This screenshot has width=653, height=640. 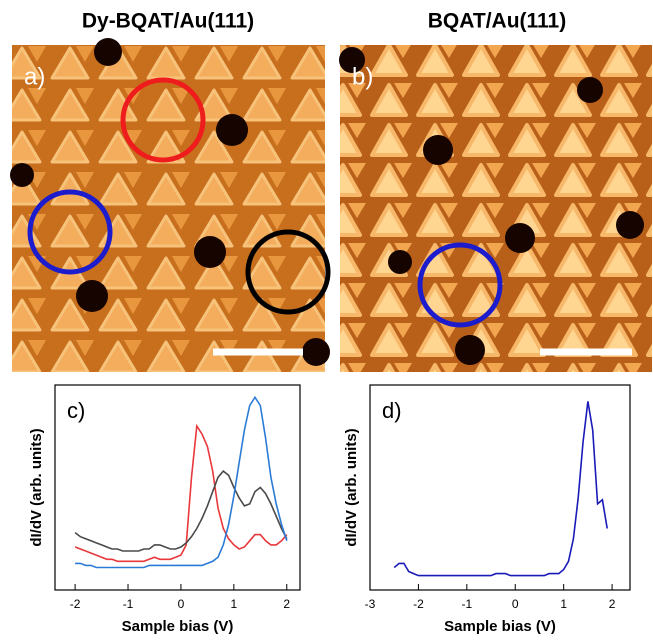 What do you see at coordinates (392, 410) in the screenshot?
I see `panel-label: d)` at bounding box center [392, 410].